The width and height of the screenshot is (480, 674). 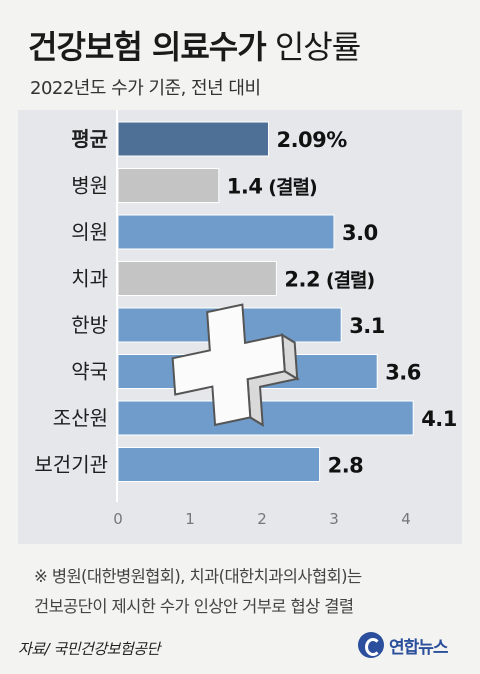 I want to click on footnote-line-2: 건보공단이 제시한 수가 인상안 거부로 협상 결렬, so click(x=194, y=606).